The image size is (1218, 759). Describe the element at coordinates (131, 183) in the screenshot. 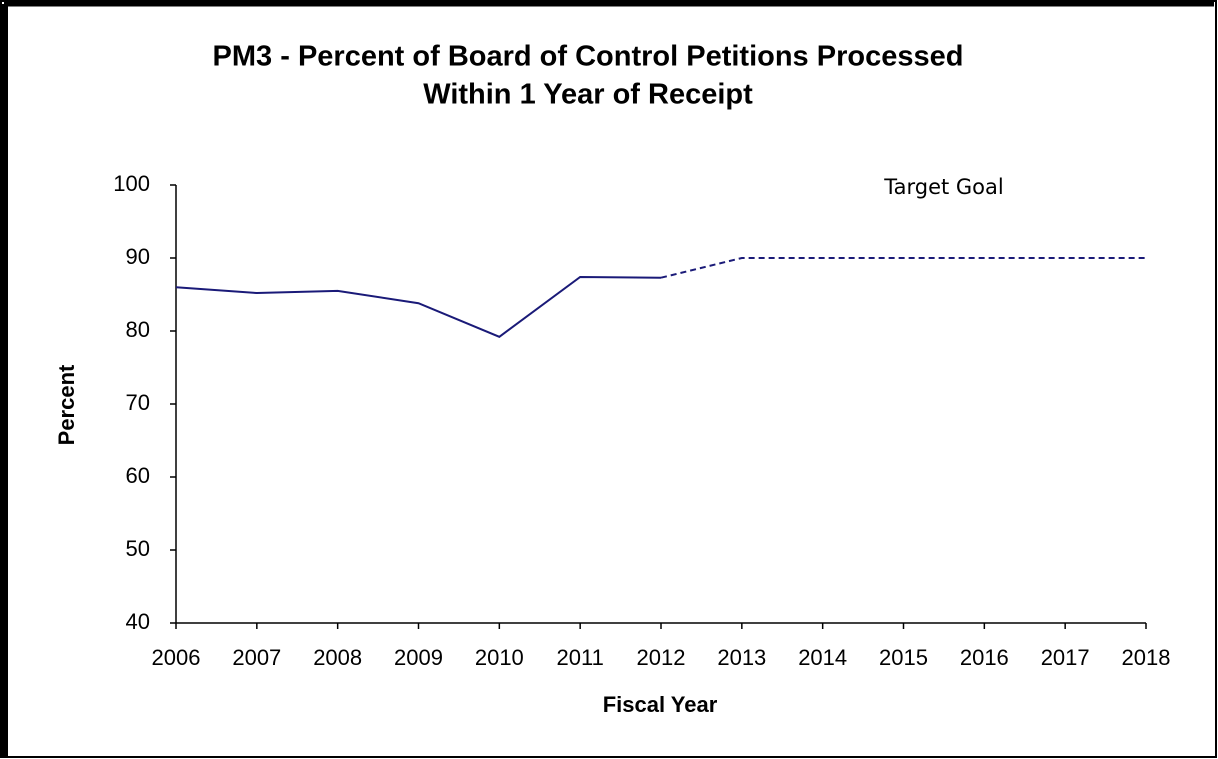

I see `y-tick-label: 100` at that location.